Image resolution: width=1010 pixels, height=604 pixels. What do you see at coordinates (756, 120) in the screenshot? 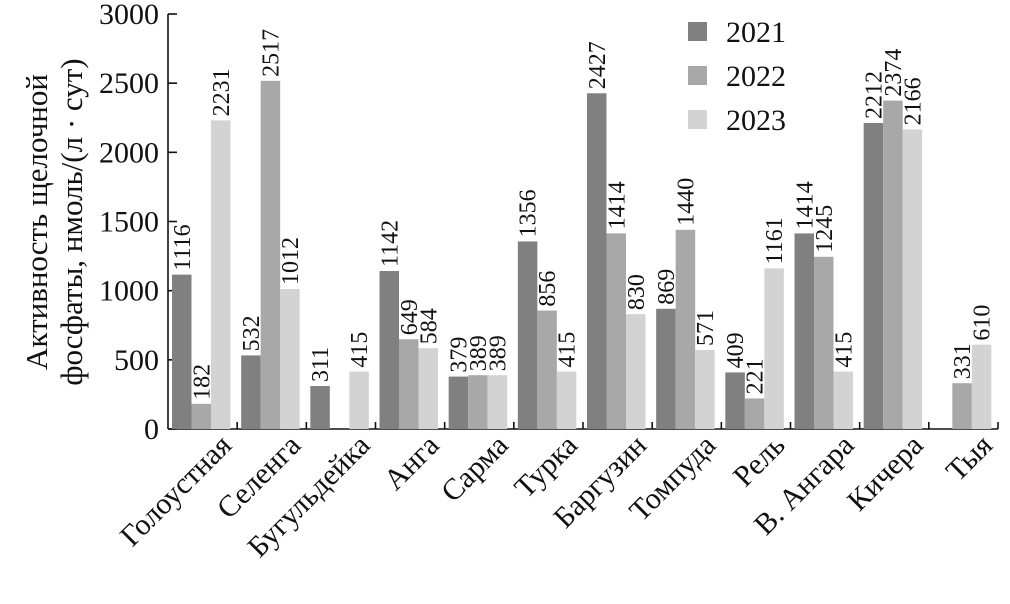
I see `legend-label: 2023` at bounding box center [756, 120].